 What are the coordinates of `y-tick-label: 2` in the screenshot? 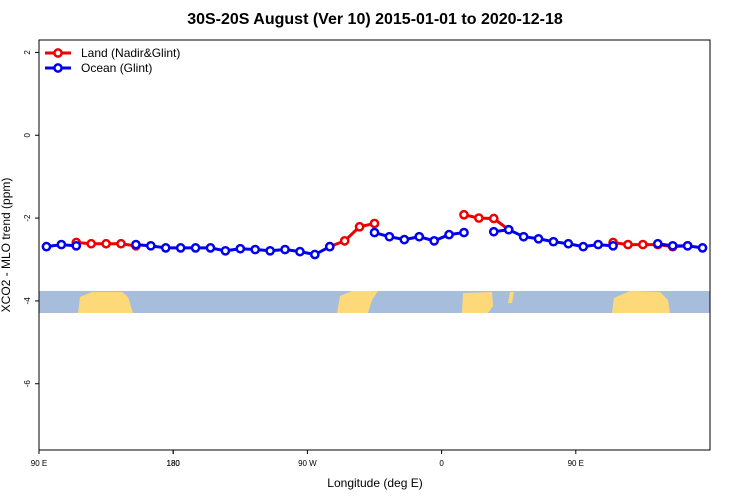 It's located at (27, 52).